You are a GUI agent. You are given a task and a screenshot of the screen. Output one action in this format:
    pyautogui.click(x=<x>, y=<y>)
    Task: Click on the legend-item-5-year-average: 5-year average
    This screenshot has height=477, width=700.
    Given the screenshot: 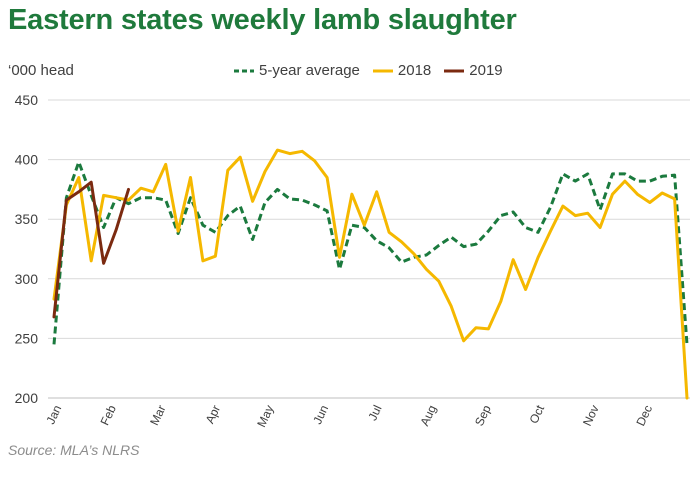 What is the action you would take?
    pyautogui.click(x=296, y=70)
    